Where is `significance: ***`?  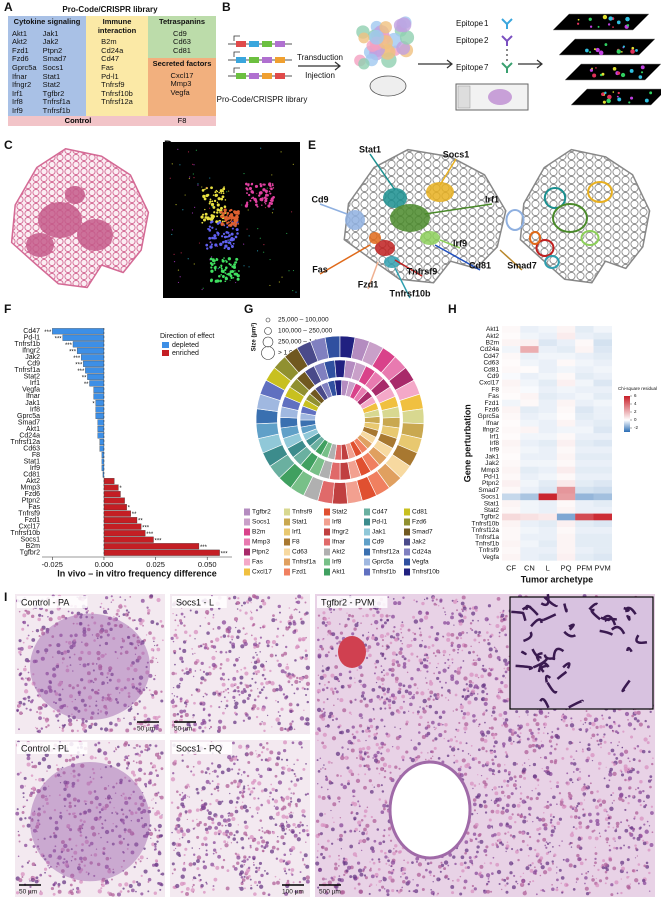
significance: *** is located at coordinates (146, 528).